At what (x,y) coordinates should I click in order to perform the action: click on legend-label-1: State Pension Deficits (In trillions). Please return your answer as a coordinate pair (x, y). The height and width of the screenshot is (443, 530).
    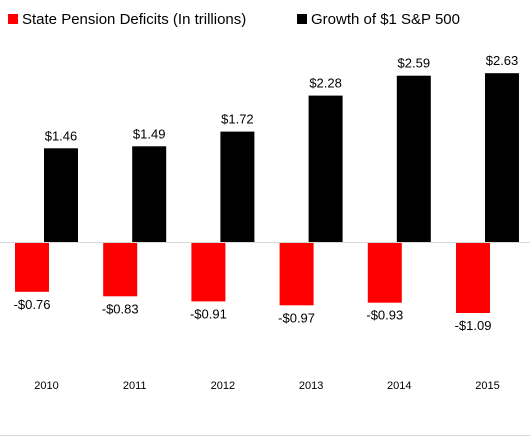
    Looking at the image, I should click on (134, 19).